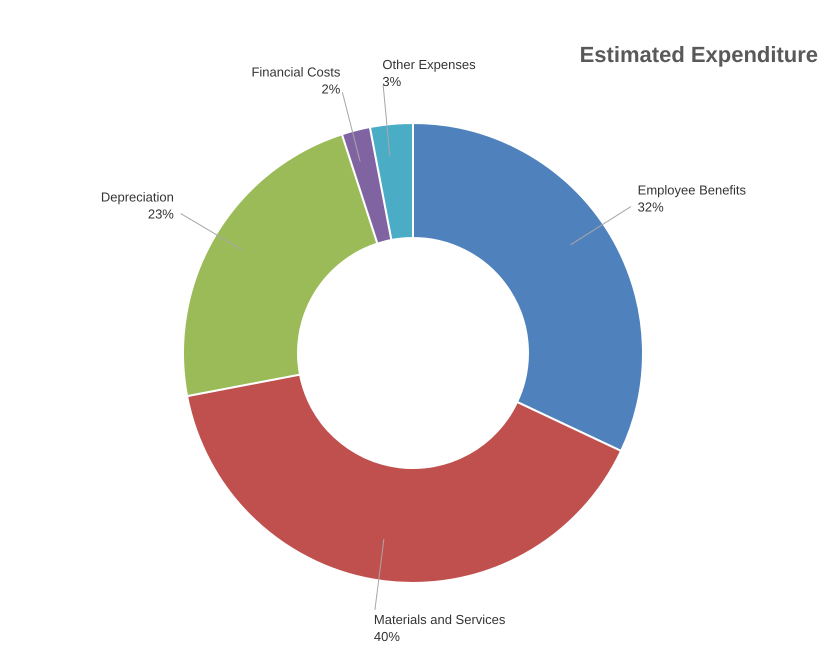 The width and height of the screenshot is (830, 667). What do you see at coordinates (387, 636) in the screenshot?
I see `data-label: 40%` at bounding box center [387, 636].